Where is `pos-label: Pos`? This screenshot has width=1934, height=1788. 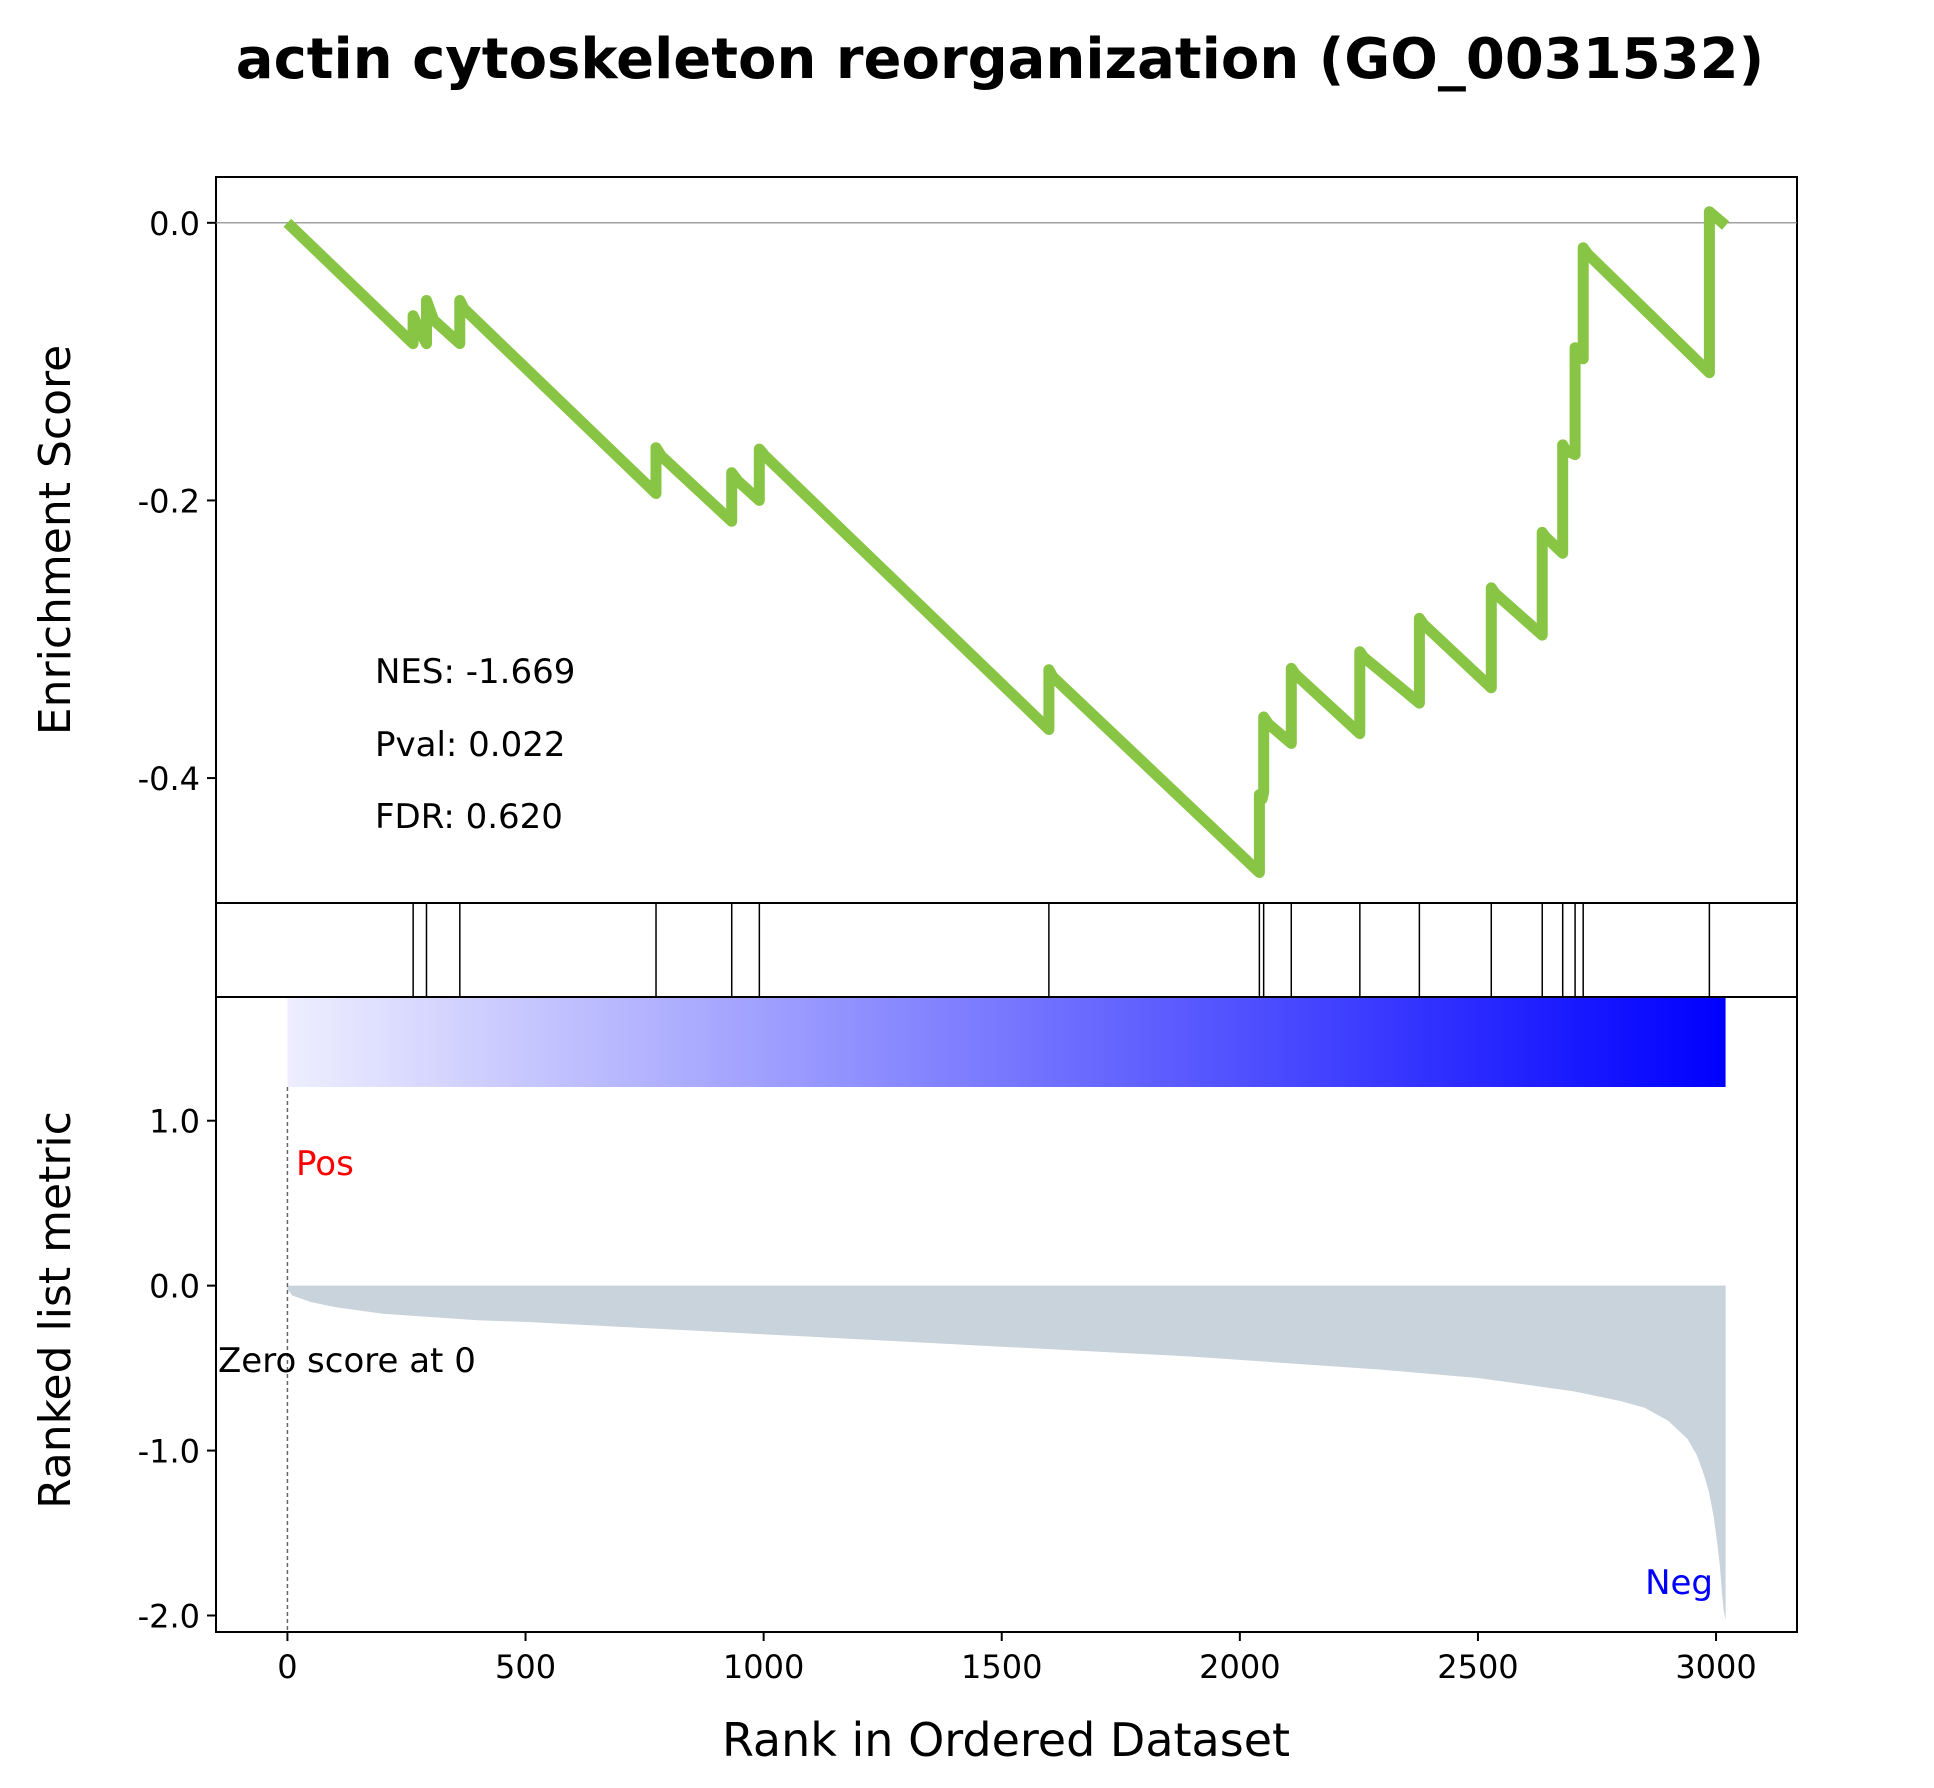 pos-label: Pos is located at coordinates (325, 1164).